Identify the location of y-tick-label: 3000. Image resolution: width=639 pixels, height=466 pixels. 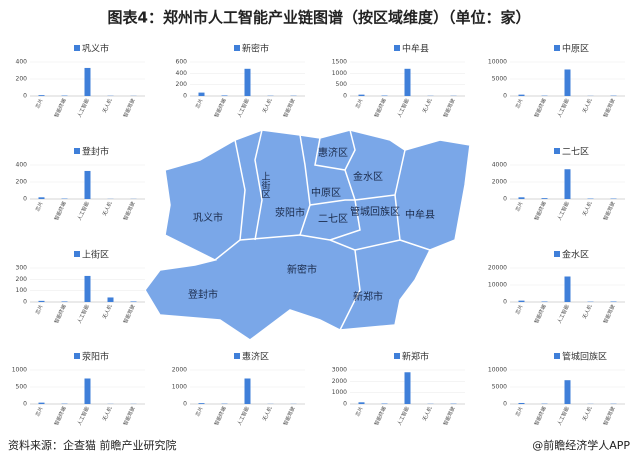
(339, 370).